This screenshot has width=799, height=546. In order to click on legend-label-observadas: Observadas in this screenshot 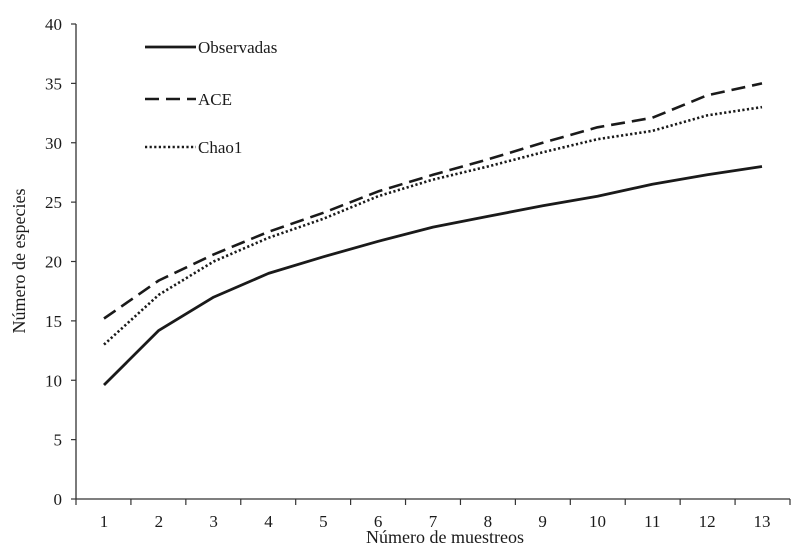, I will do `click(237, 47)`.